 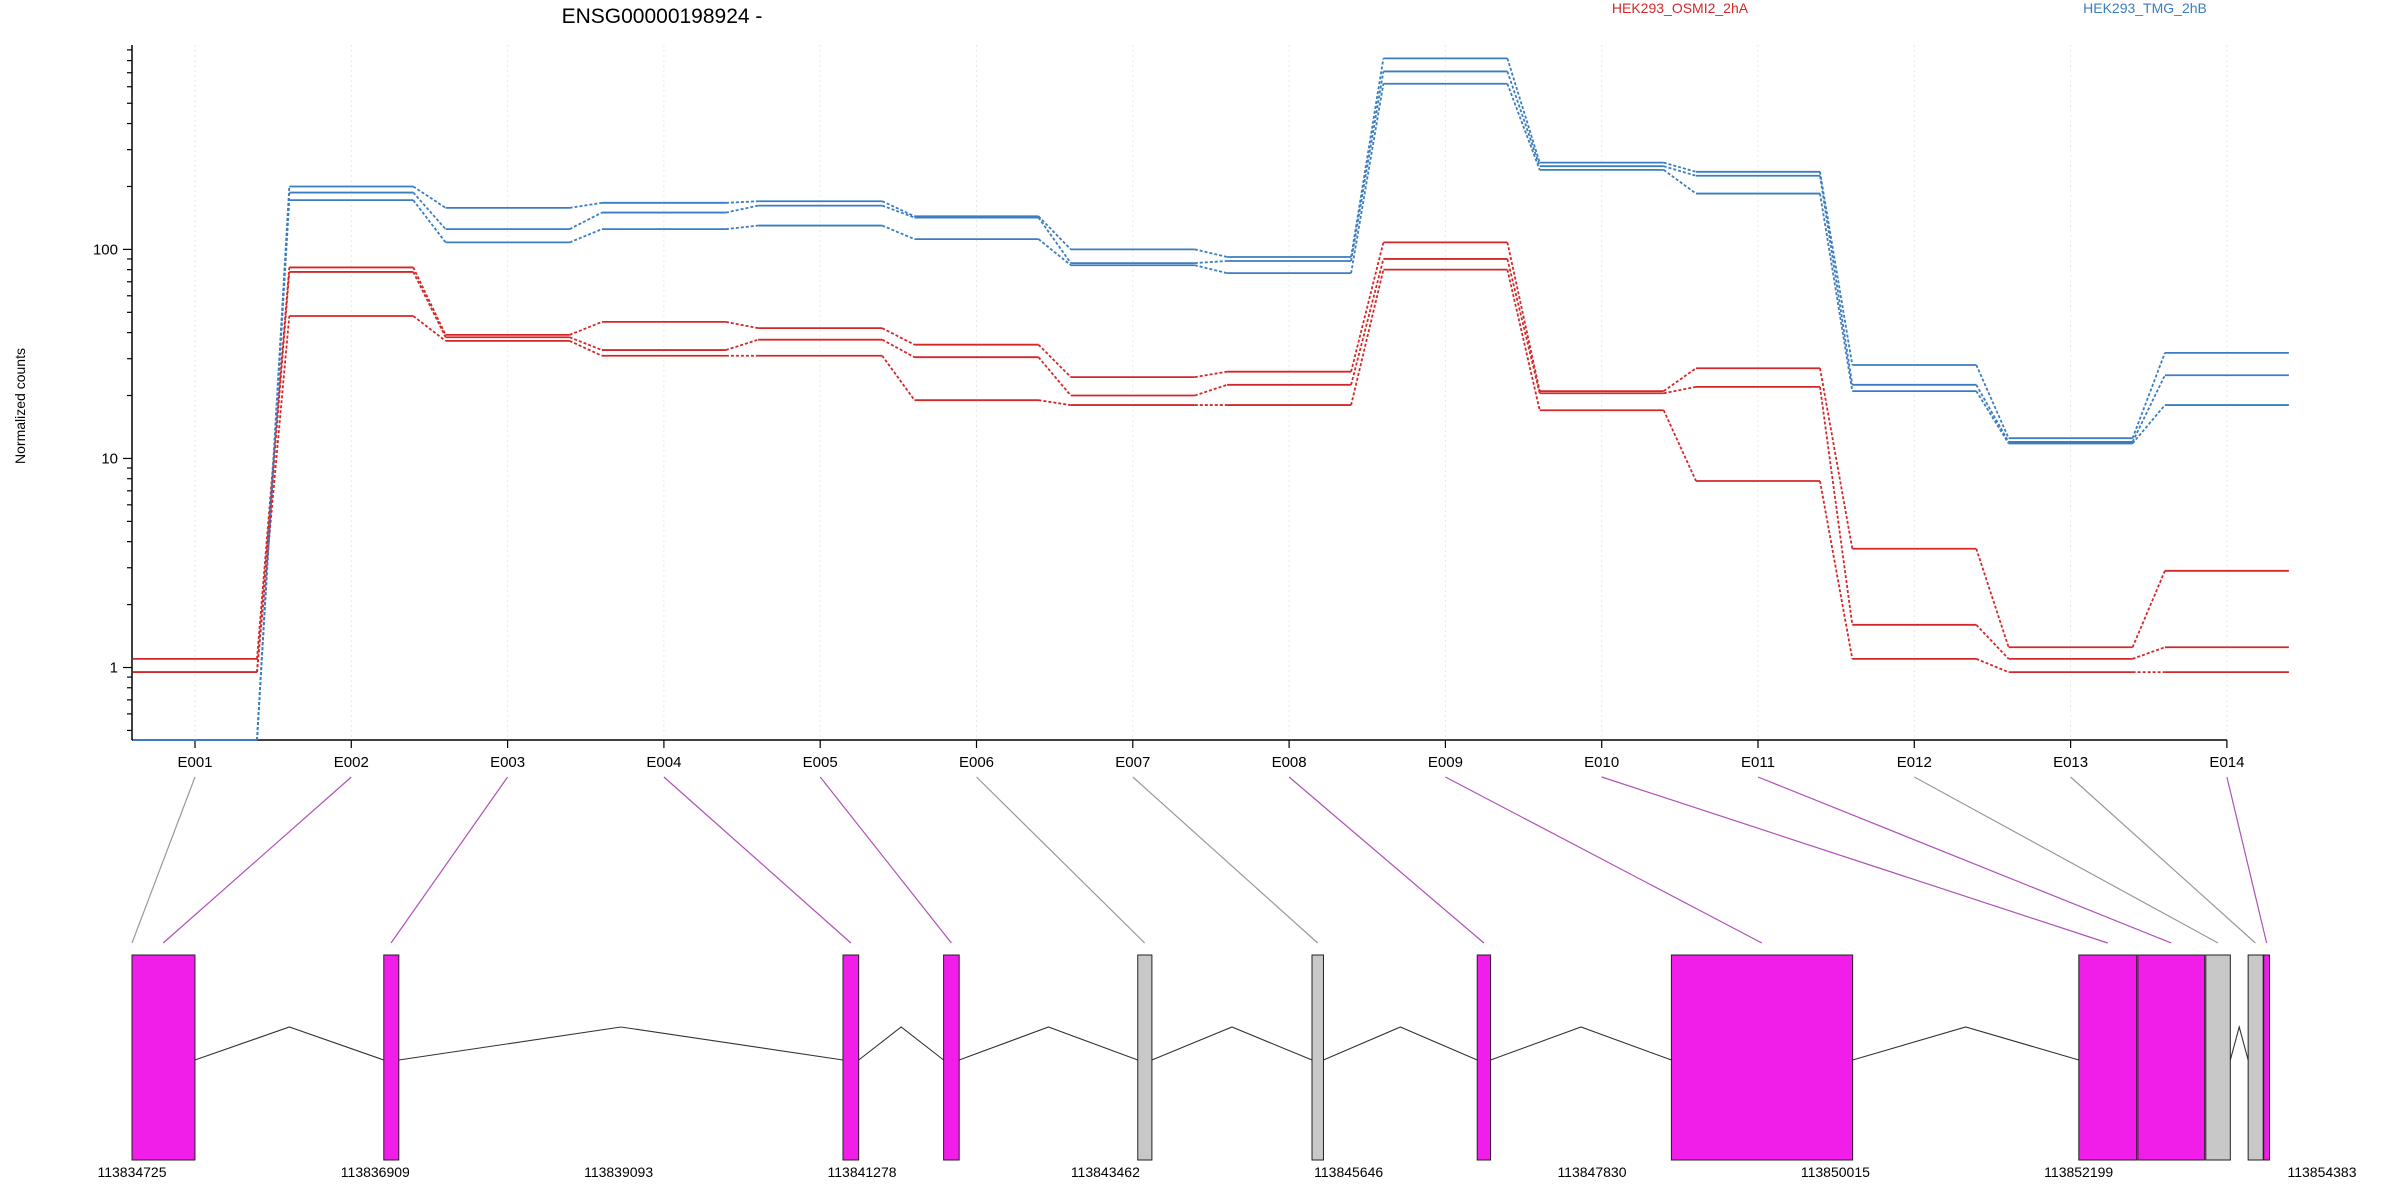 What do you see at coordinates (1604, 860) in the screenshot?
I see `connector-e009` at bounding box center [1604, 860].